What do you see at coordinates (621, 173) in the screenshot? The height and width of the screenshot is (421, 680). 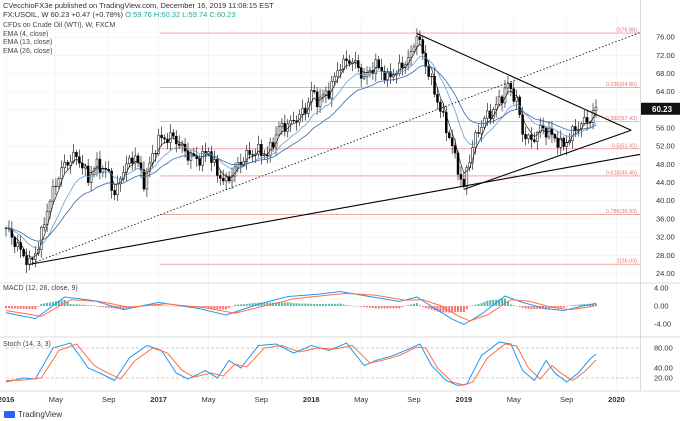 I see `fib-label-4: 0.618(45.45)` at bounding box center [621, 173].